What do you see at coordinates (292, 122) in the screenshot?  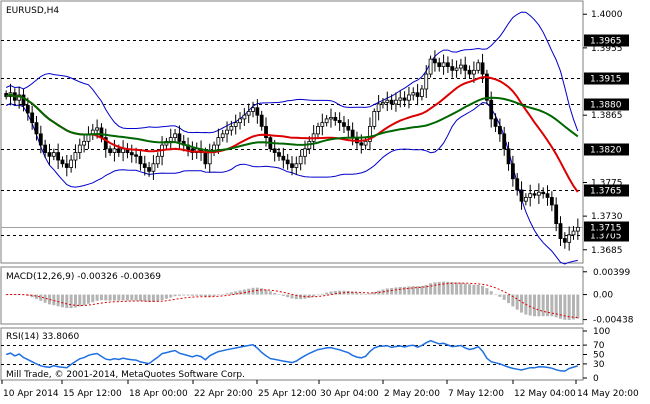 I see `moving-average-green` at bounding box center [292, 122].